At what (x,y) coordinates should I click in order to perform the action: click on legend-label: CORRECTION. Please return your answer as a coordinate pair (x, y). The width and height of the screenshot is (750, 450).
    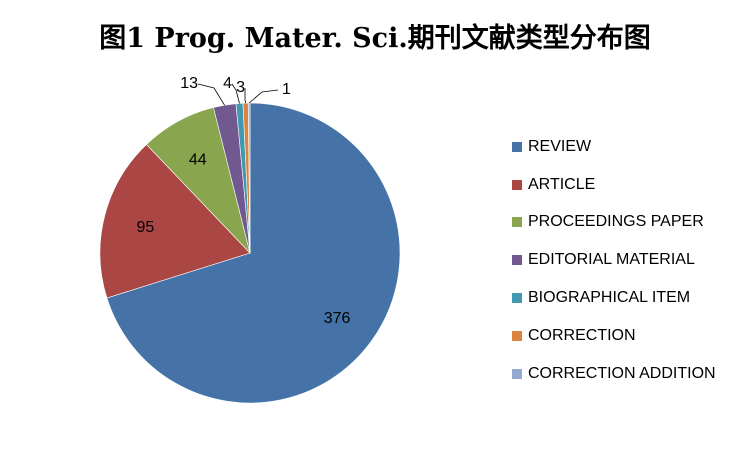
    Looking at the image, I should click on (582, 335).